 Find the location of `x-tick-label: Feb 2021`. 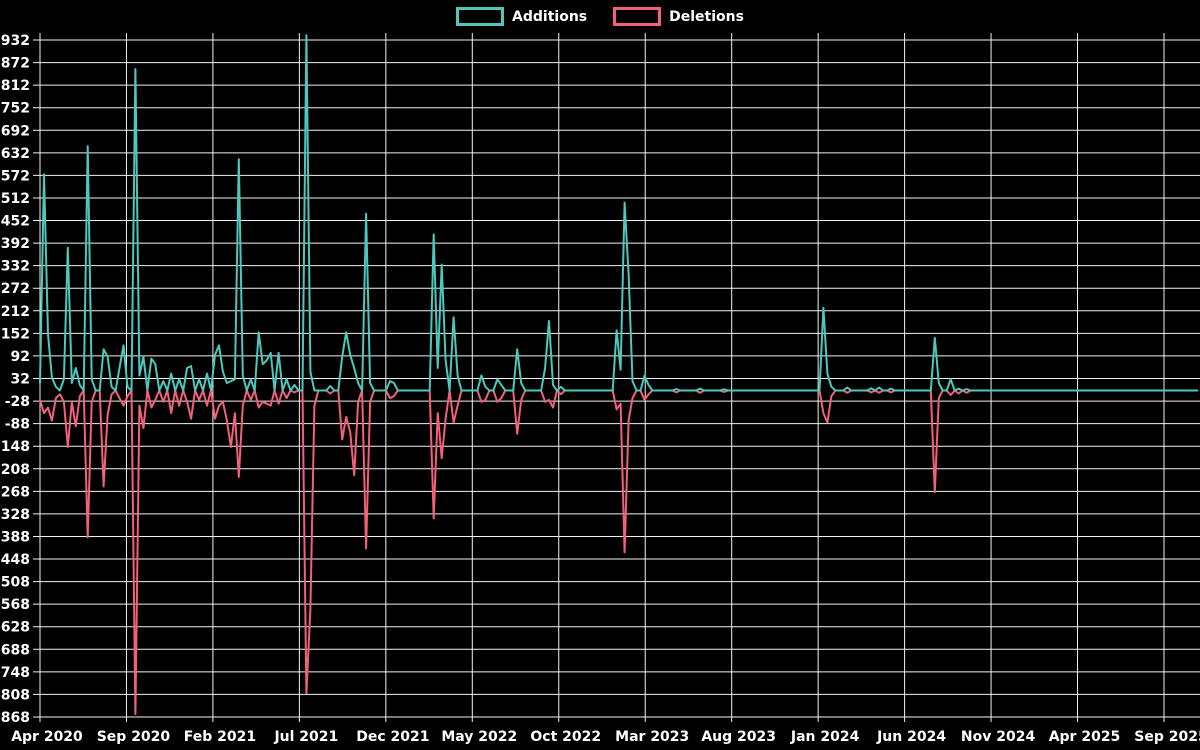

x-tick-label: Feb 2021 is located at coordinates (220, 737).